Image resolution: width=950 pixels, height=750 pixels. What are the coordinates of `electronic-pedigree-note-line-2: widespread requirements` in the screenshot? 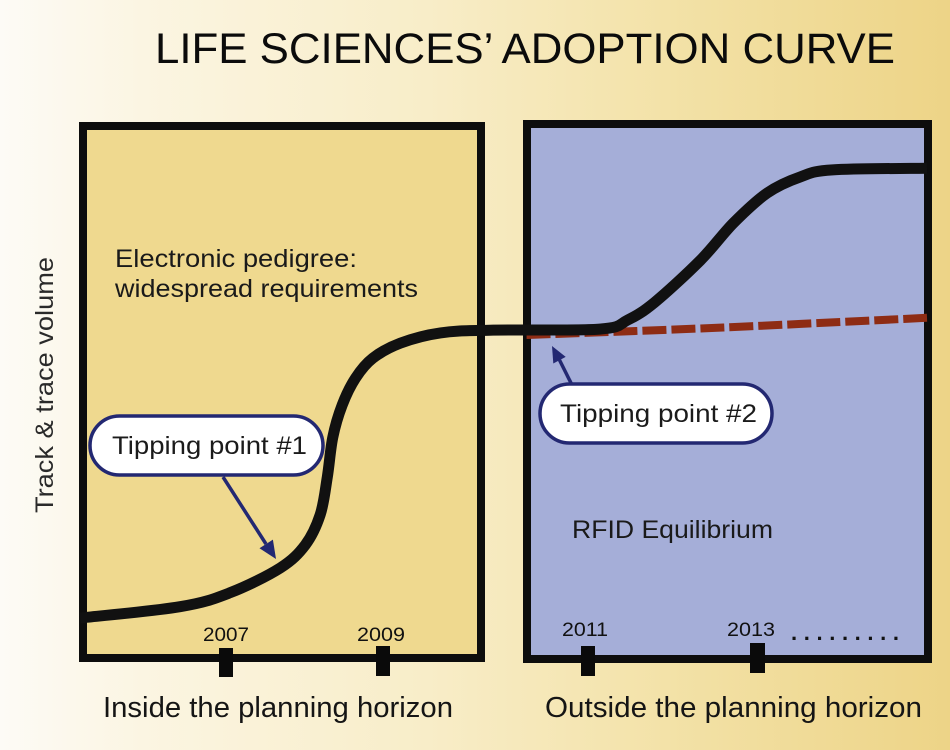 It's located at (266, 289).